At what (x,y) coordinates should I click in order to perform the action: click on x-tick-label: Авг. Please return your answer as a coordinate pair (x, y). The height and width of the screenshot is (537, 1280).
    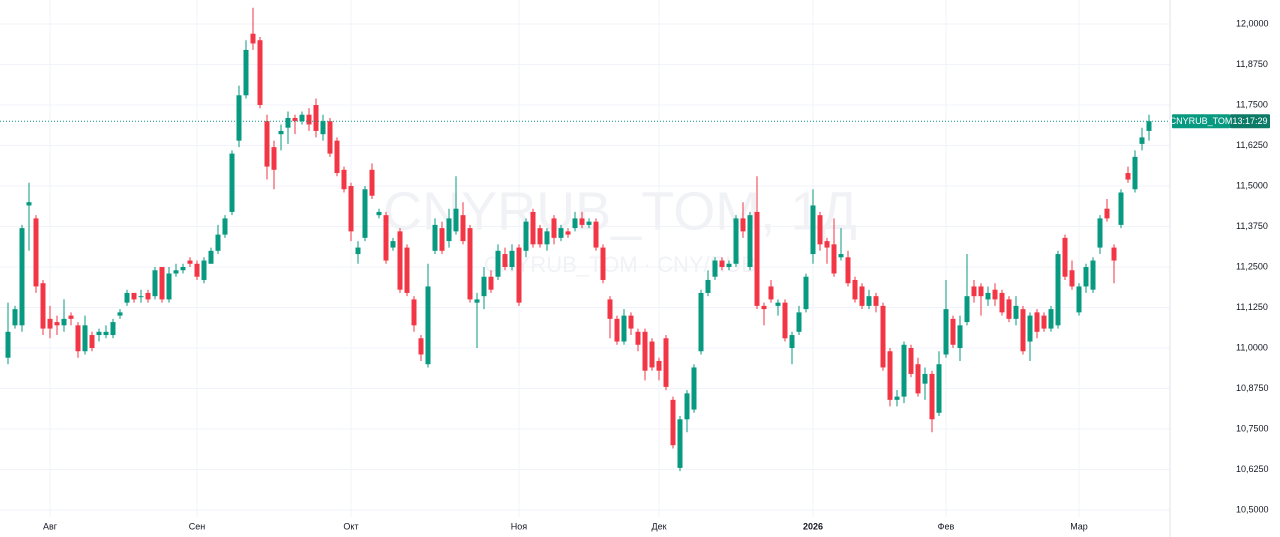
    Looking at the image, I should click on (50, 526).